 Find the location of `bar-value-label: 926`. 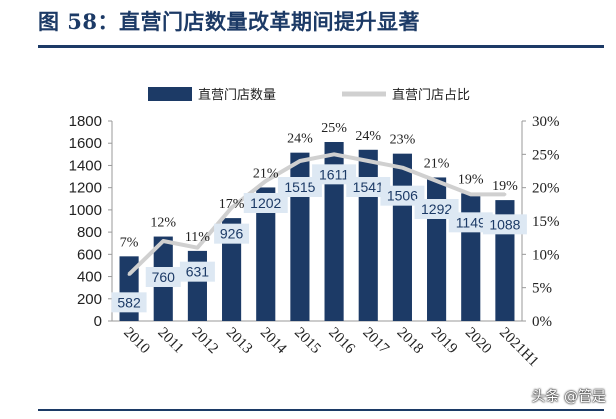

bar-value-label: 926 is located at coordinates (232, 234).